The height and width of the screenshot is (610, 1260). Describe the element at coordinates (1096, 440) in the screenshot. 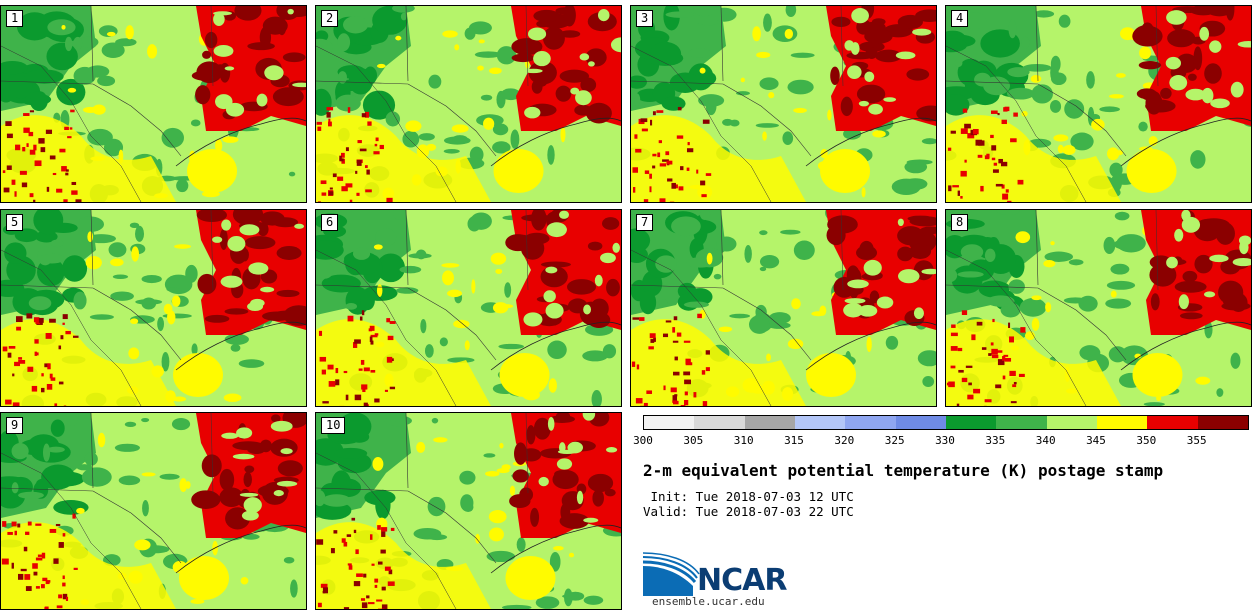

I see `colorbar-tick-label: 345` at that location.